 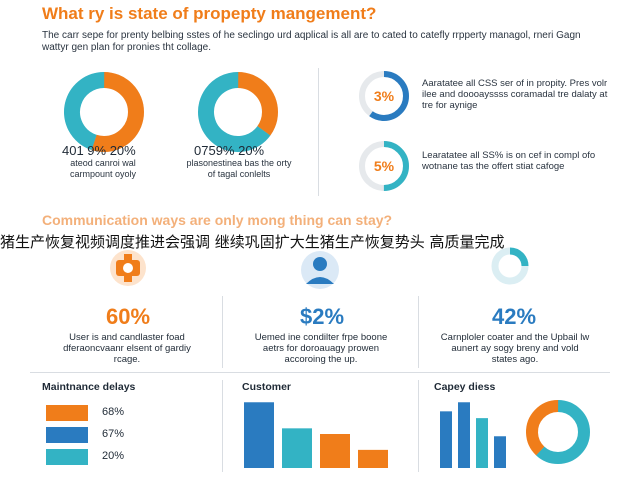 I want to click on donut-right, so click(x=238, y=112).